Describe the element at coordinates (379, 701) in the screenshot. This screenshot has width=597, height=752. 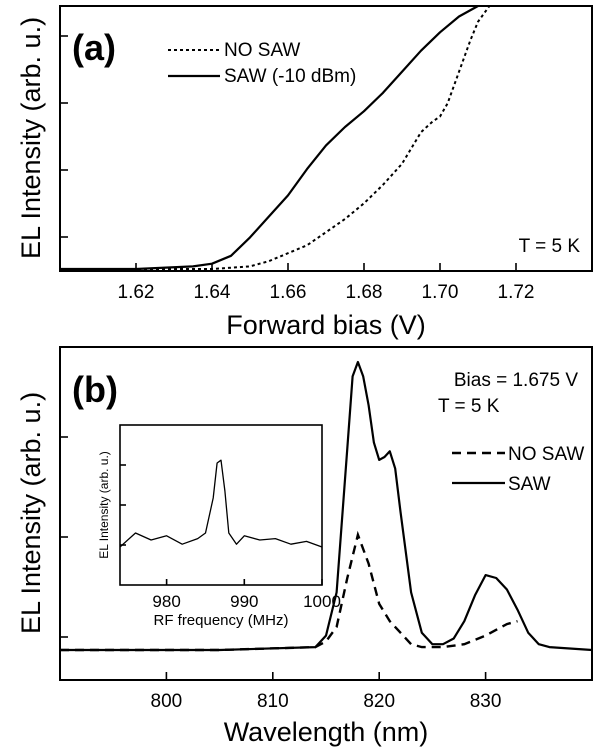
I see `panel-b-x-tick-label: 820` at that location.